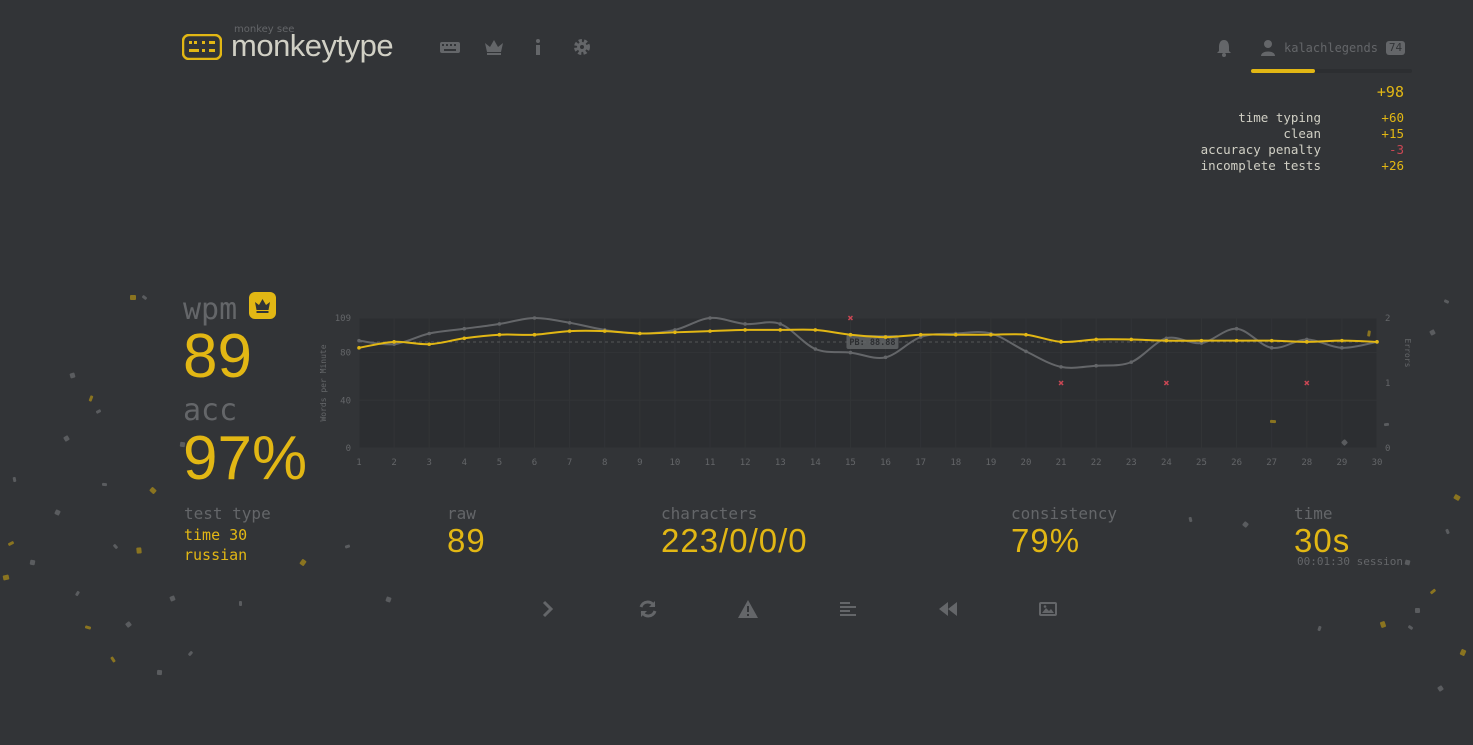 This screenshot has height=745, width=1473. Describe the element at coordinates (1377, 463) in the screenshot. I see `x-tick-label: 30` at that location.